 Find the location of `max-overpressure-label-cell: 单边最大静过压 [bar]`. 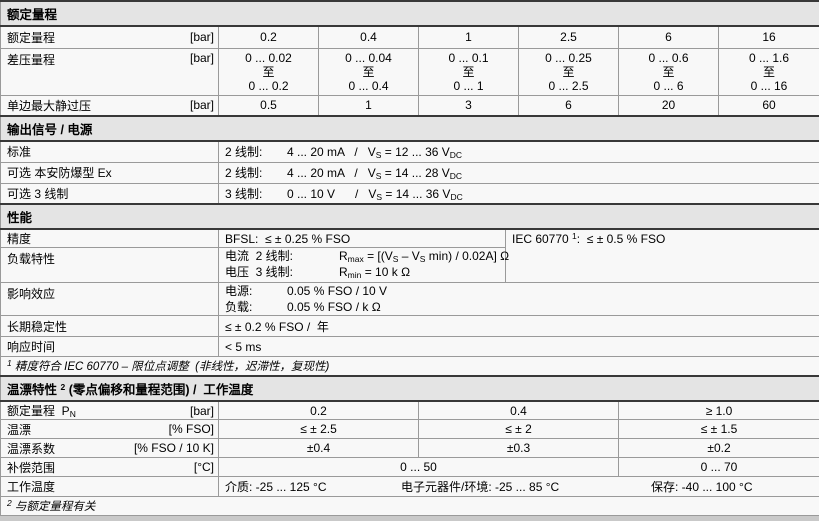

max-overpressure-label-cell: 单边最大静过压 [bar] is located at coordinates (110, 105).